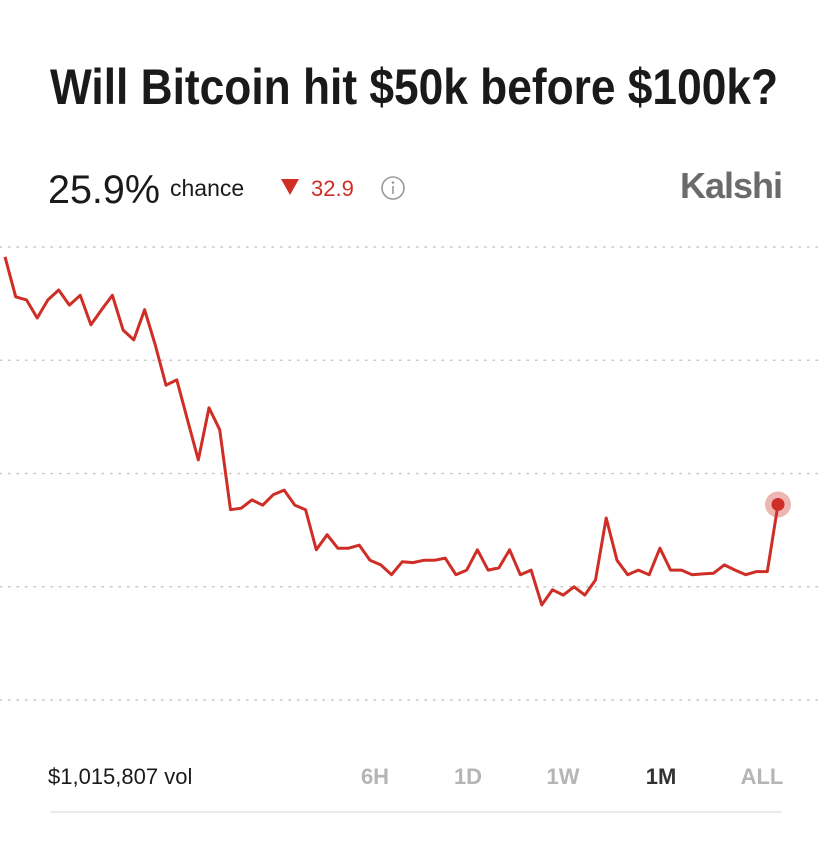  I want to click on chance-value: 25.9%, so click(104, 190).